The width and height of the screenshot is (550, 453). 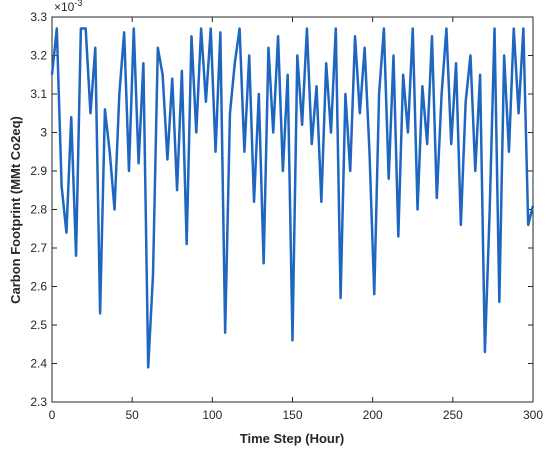 What do you see at coordinates (38, 325) in the screenshot?
I see `y-tick-label: 2.5` at bounding box center [38, 325].